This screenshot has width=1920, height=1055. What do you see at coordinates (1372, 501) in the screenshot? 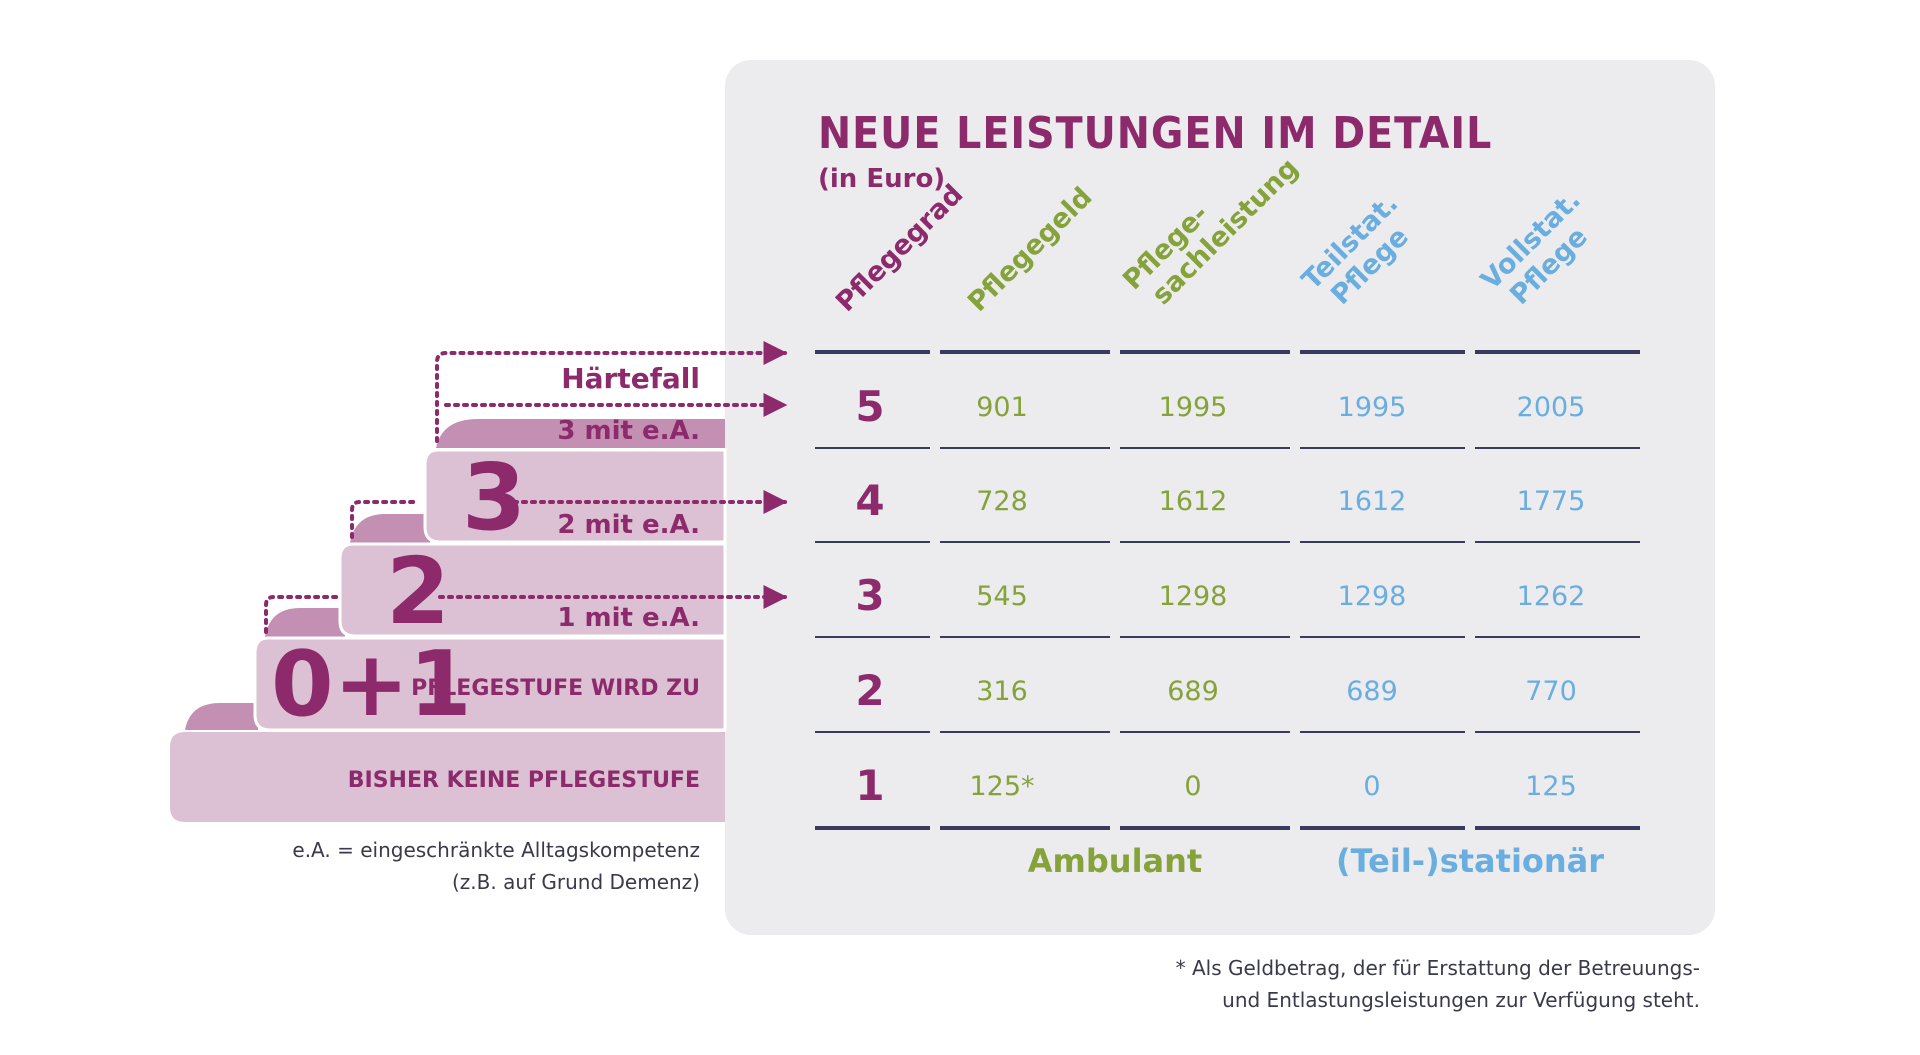
I see `table-cell-teilstat: 1612` at bounding box center [1372, 501].